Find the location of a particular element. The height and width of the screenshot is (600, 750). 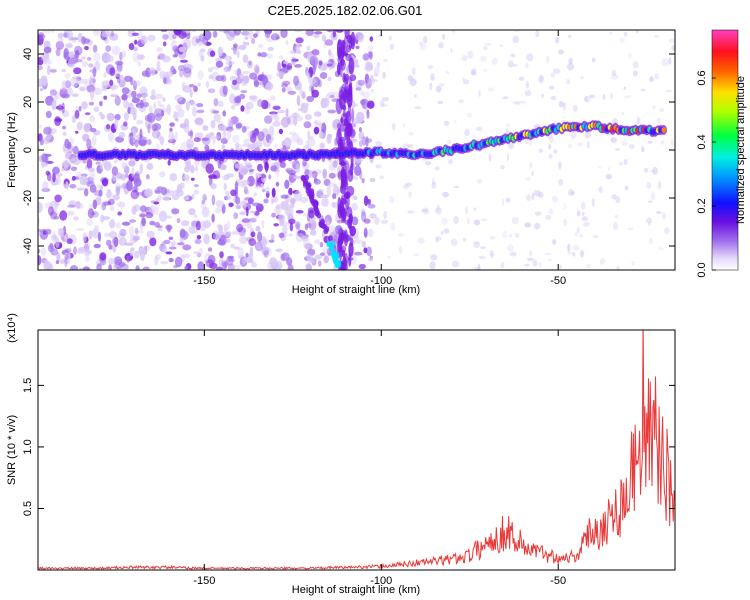

y-tick-label: -40 is located at coordinates (28, 246).